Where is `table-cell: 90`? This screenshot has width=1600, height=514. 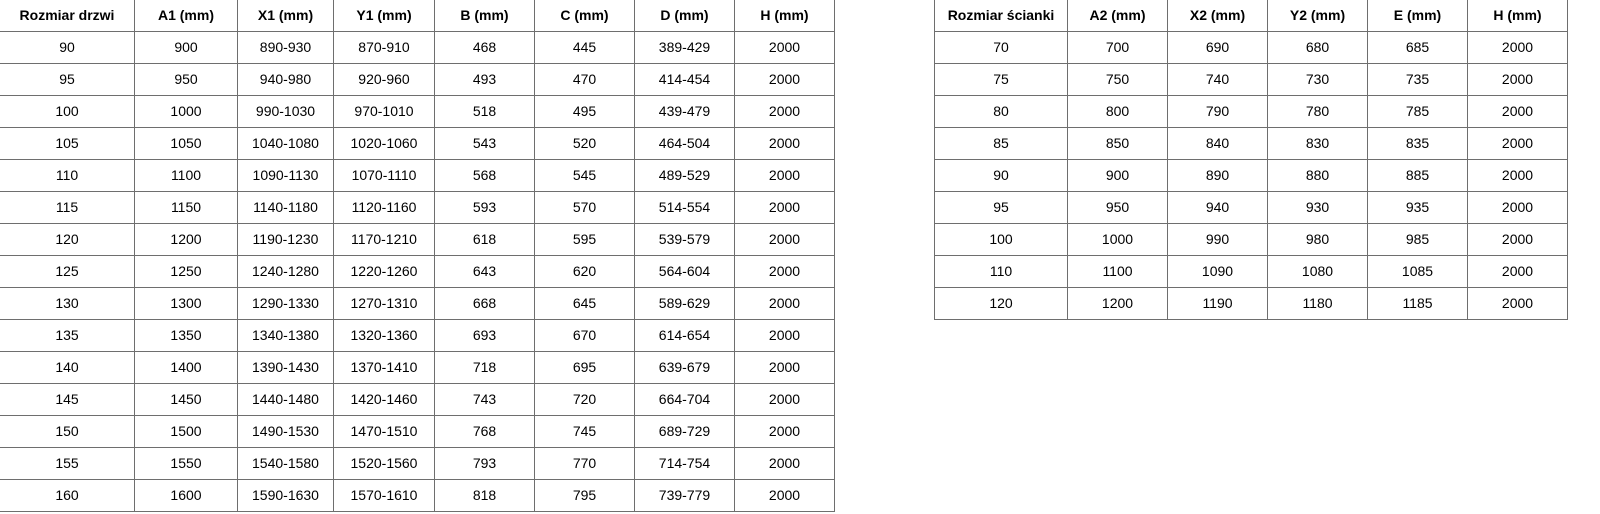
table-cell: 90 is located at coordinates (1001, 175).